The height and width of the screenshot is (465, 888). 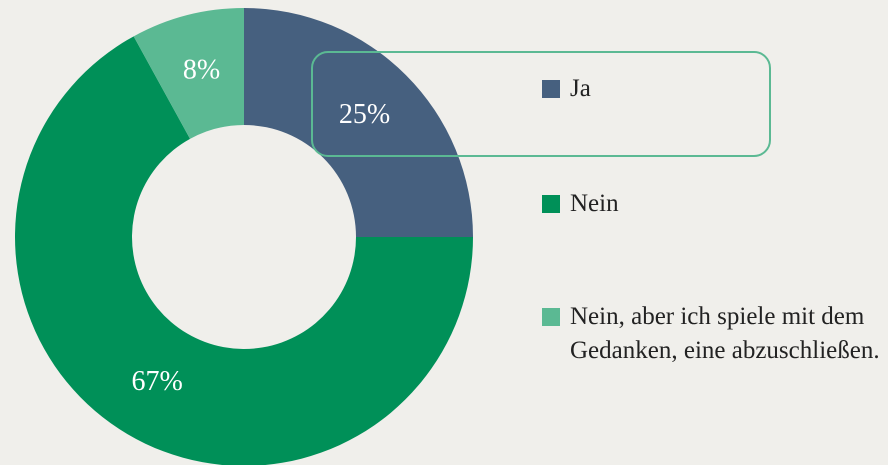 What do you see at coordinates (364, 114) in the screenshot?
I see `slice-label: 25%` at bounding box center [364, 114].